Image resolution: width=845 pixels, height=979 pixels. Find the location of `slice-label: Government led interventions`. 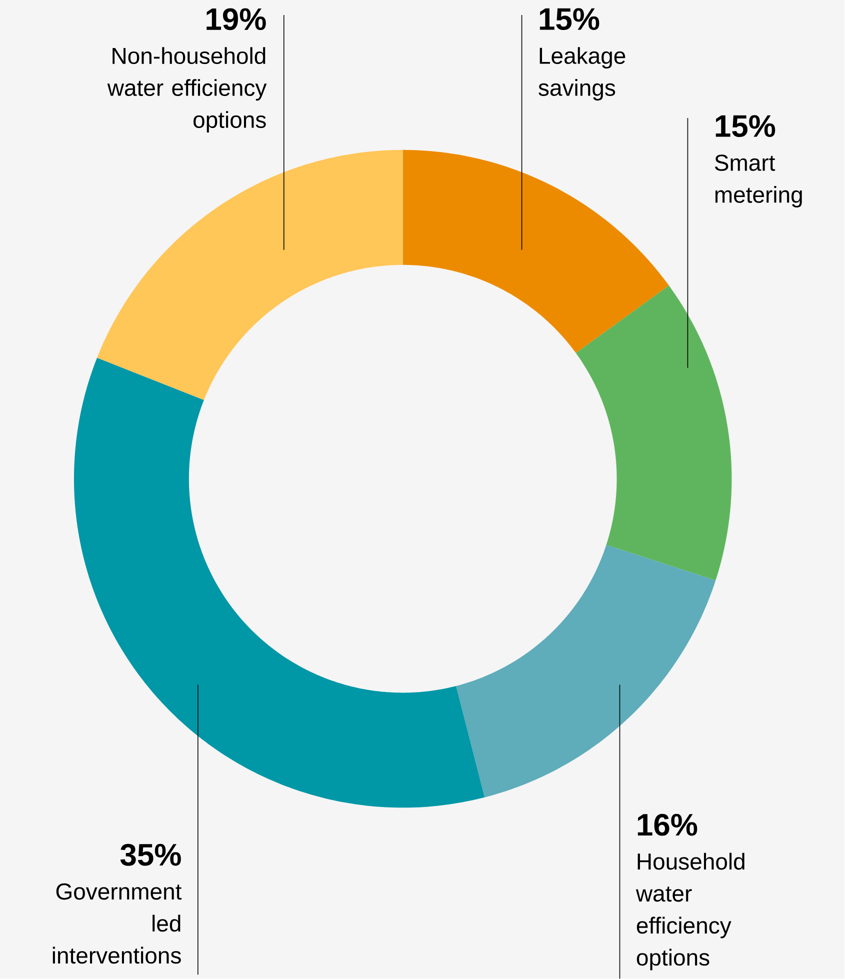

slice-label: Government led interventions is located at coordinates (117, 923).